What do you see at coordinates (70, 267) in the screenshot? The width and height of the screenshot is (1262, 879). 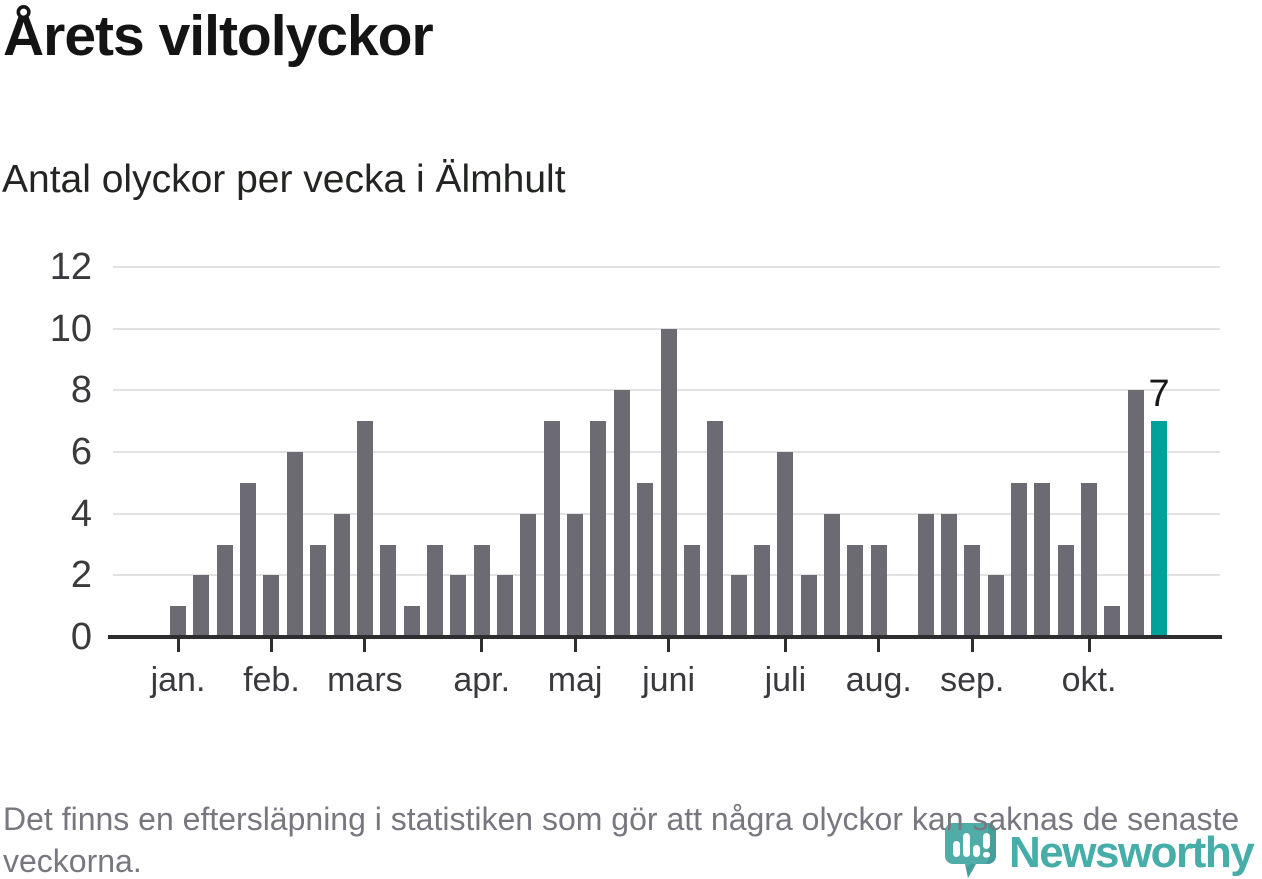 I see `y-axis-label-12: 12` at bounding box center [70, 267].